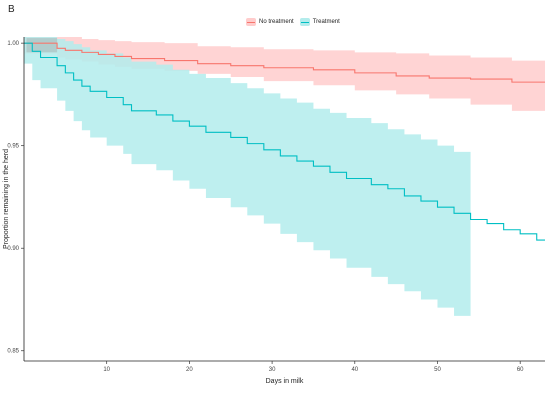 This screenshot has width=550, height=401. What do you see at coordinates (284, 62) in the screenshot?
I see `survival-line-no-treatment` at bounding box center [284, 62].